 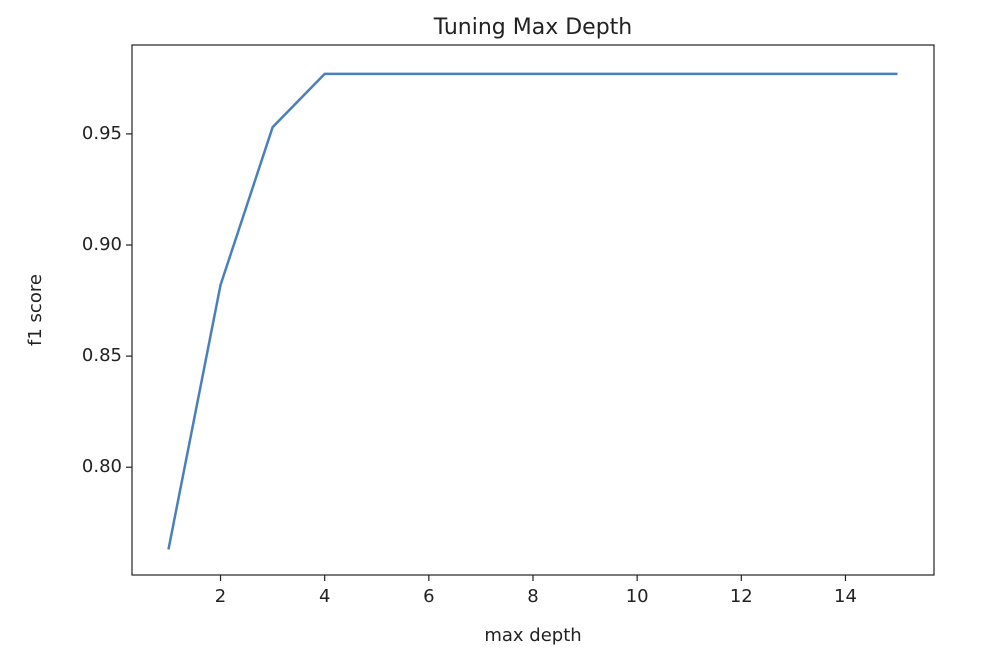 What do you see at coordinates (102, 466) in the screenshot?
I see `y-tick-label: 0.80` at bounding box center [102, 466].